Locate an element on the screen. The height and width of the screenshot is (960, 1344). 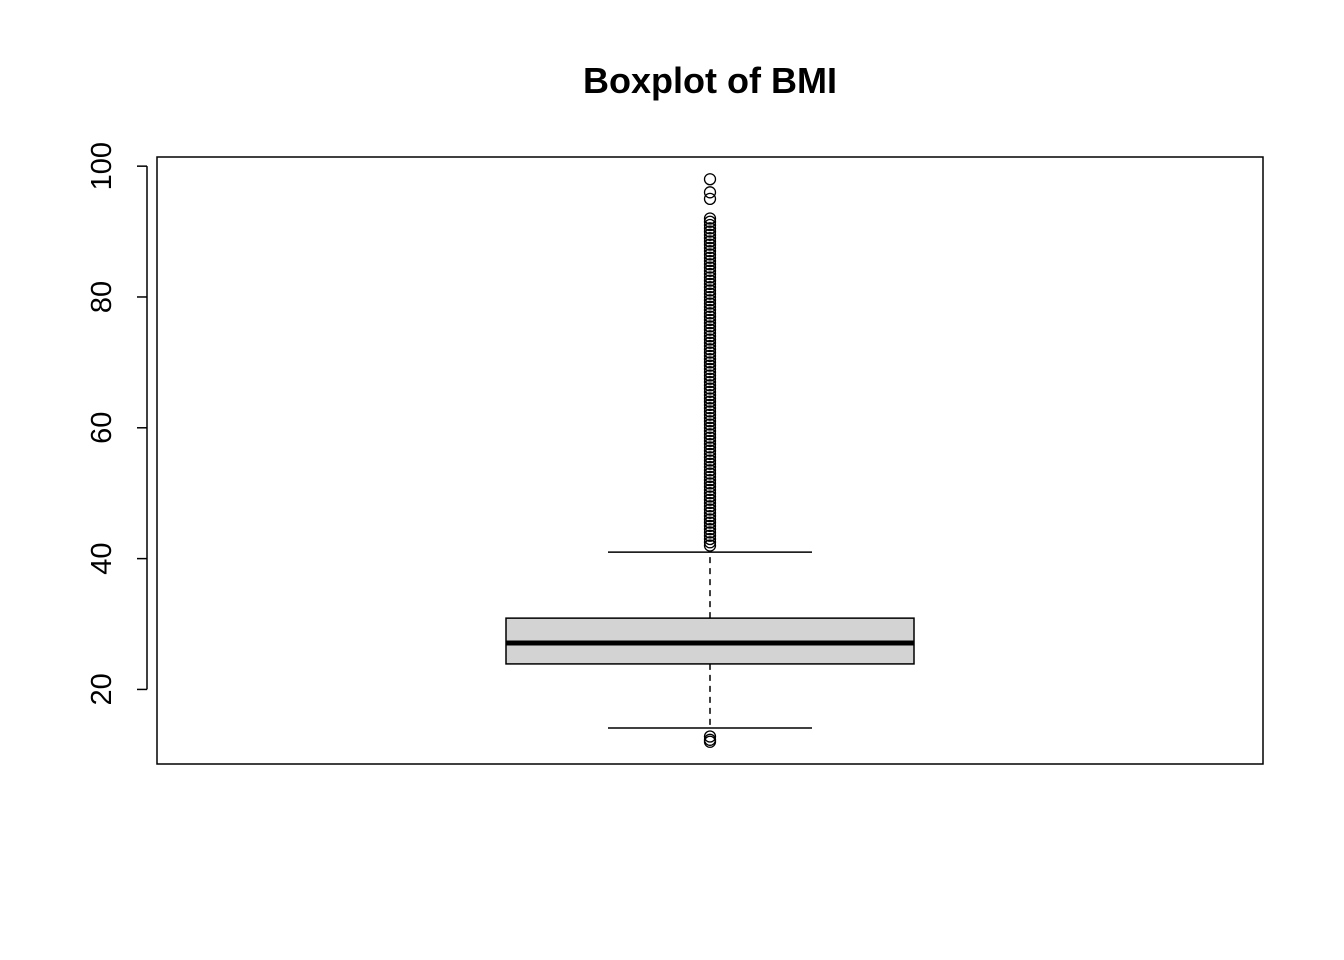
y-tick-label: 20 is located at coordinates (102, 689).